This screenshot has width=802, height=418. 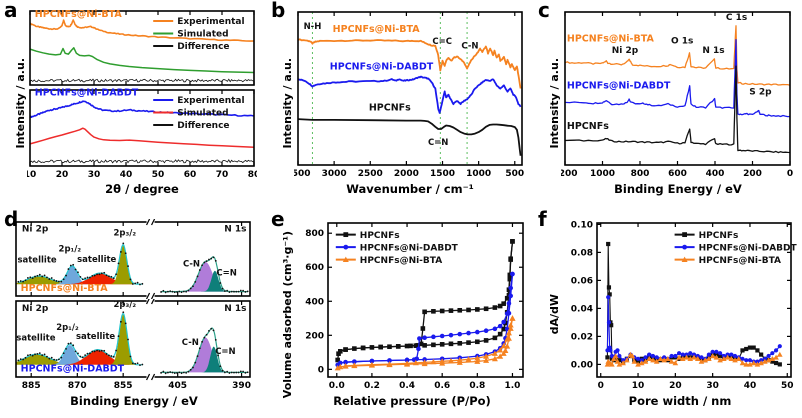 What do you see at coordinates (412, 401) in the screenshot?
I see `panel-e-xlabel: Relative pressure (P/Po)` at bounding box center [412, 401].